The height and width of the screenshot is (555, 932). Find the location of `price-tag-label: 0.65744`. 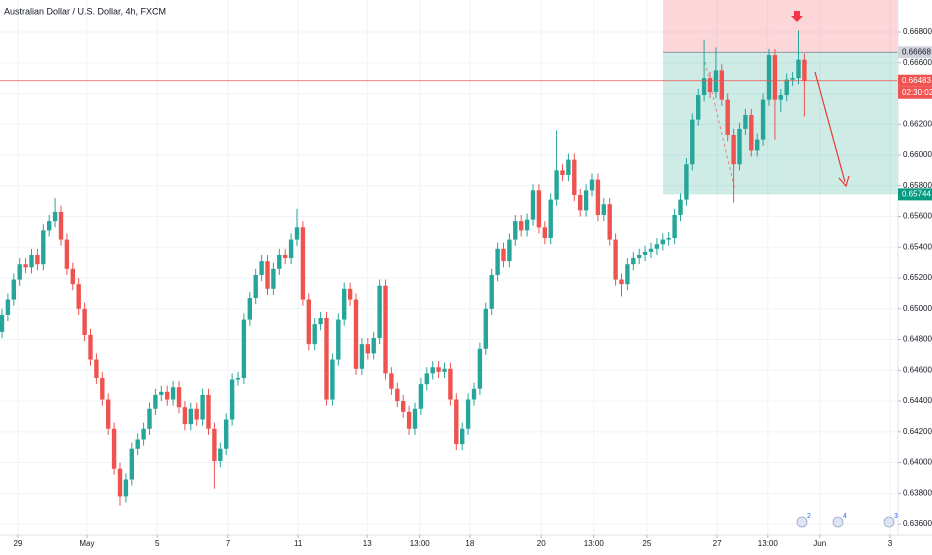

price-tag-label: 0.65744 is located at coordinates (916, 193).